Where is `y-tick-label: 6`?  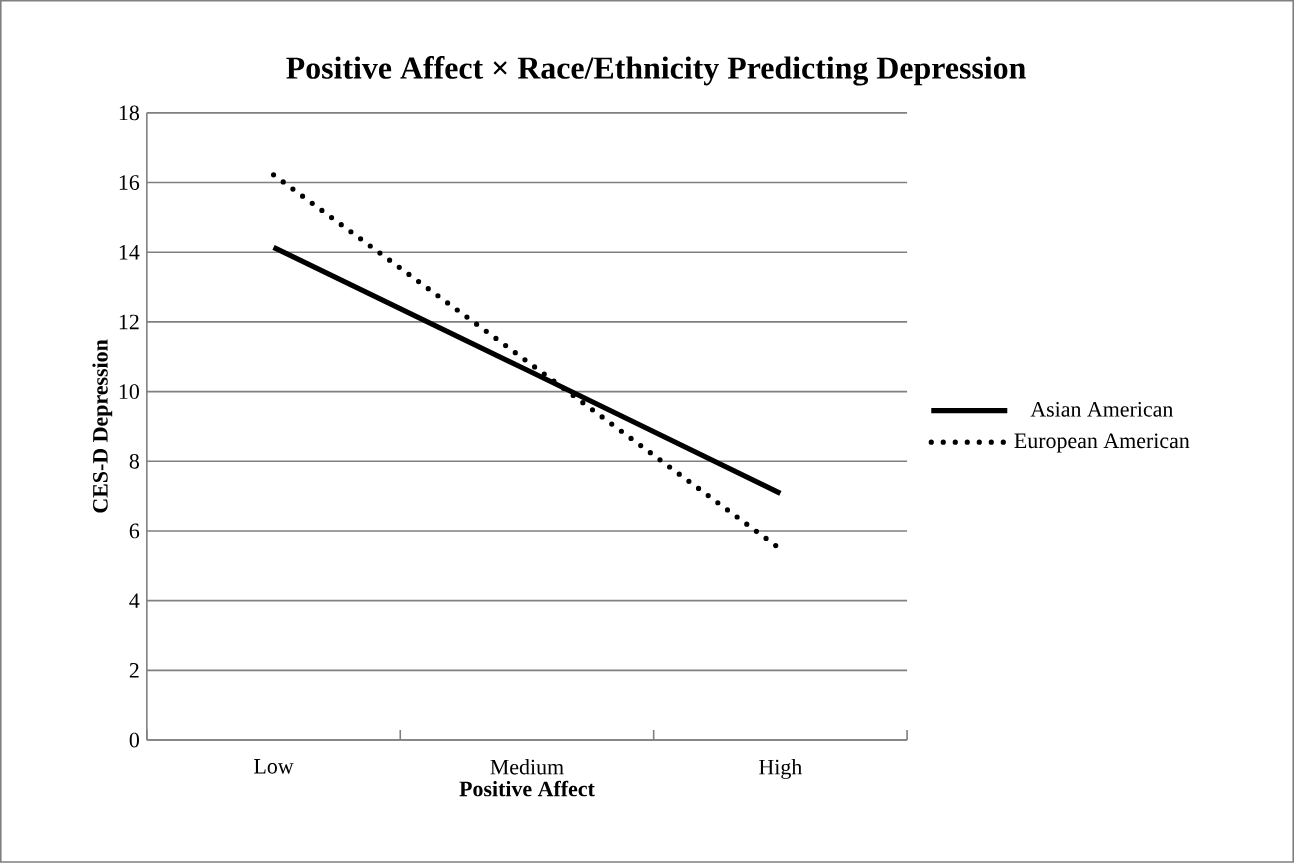 y-tick-label: 6 is located at coordinates (134, 531).